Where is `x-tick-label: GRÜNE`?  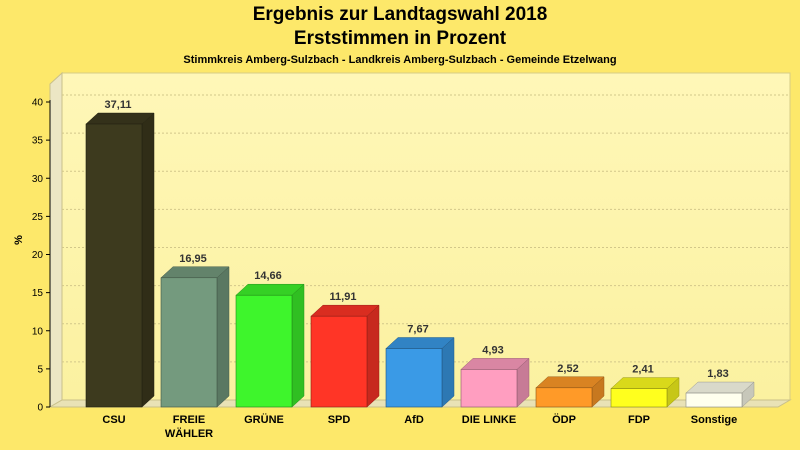 x-tick-label: GRÜNE is located at coordinates (264, 419).